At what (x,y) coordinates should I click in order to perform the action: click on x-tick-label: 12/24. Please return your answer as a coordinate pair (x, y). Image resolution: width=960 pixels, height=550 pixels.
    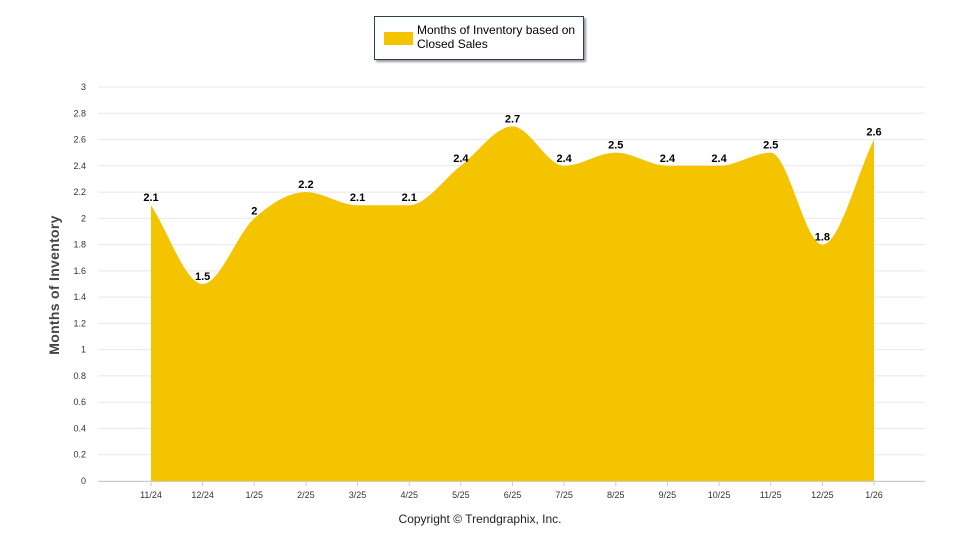
    Looking at the image, I should click on (202, 495).